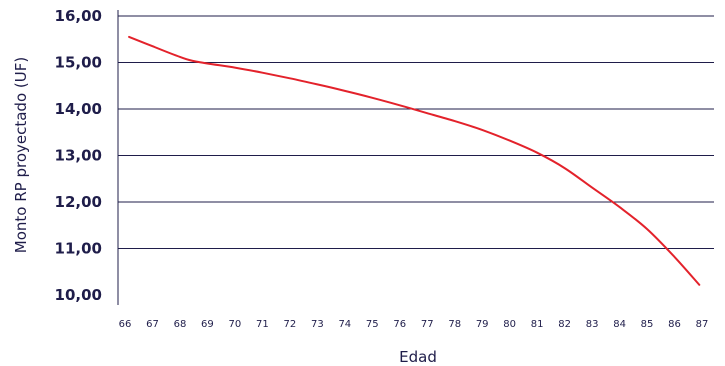 This screenshot has width=725, height=366. Describe the element at coordinates (78, 249) in the screenshot. I see `y-tick-label: 11,00` at that location.